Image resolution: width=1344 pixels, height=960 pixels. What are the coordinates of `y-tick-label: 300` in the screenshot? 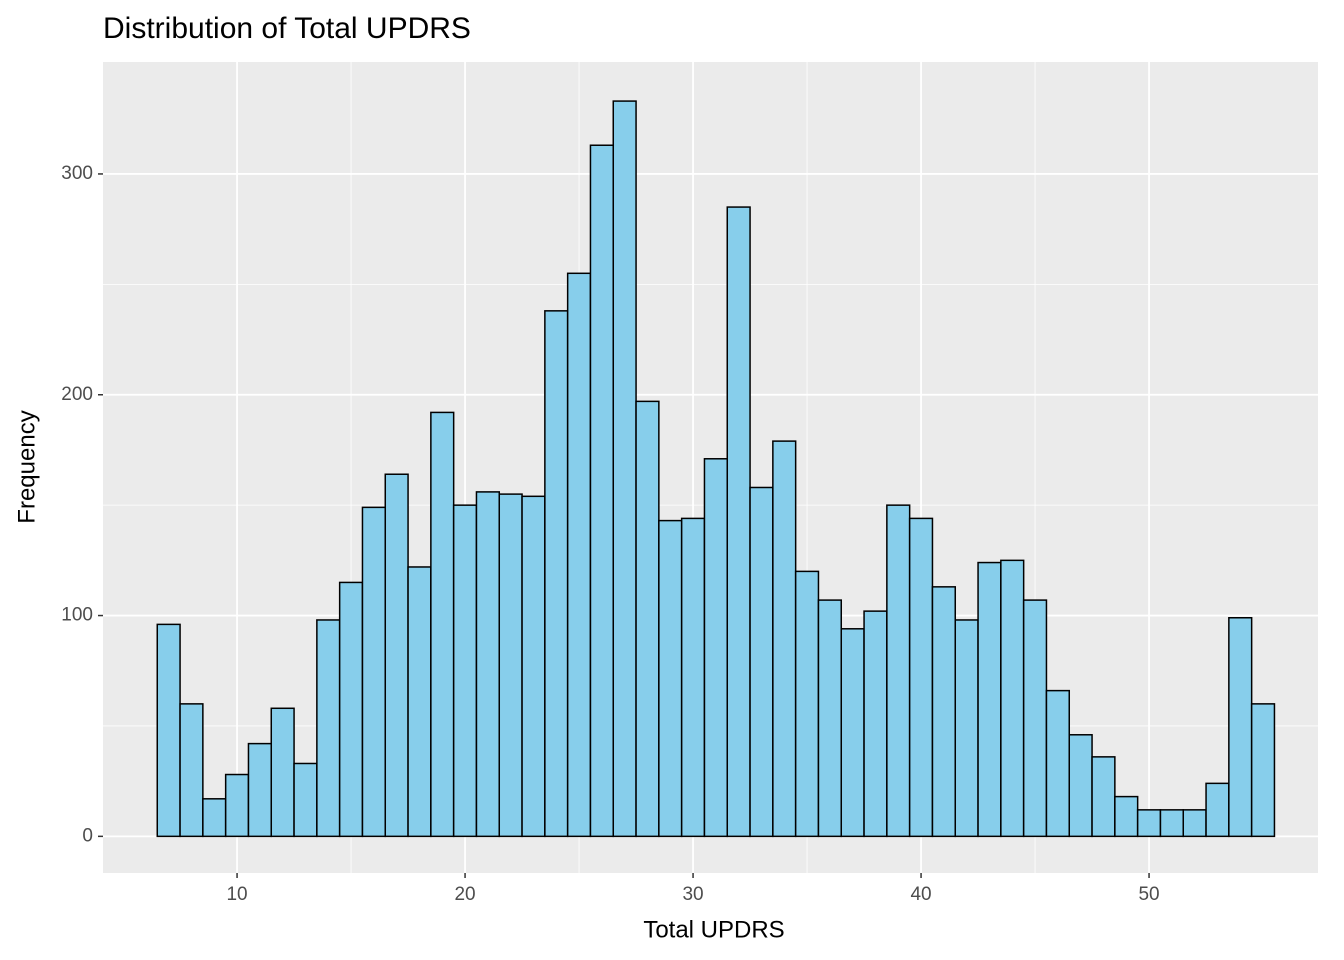 It's located at (77, 173).